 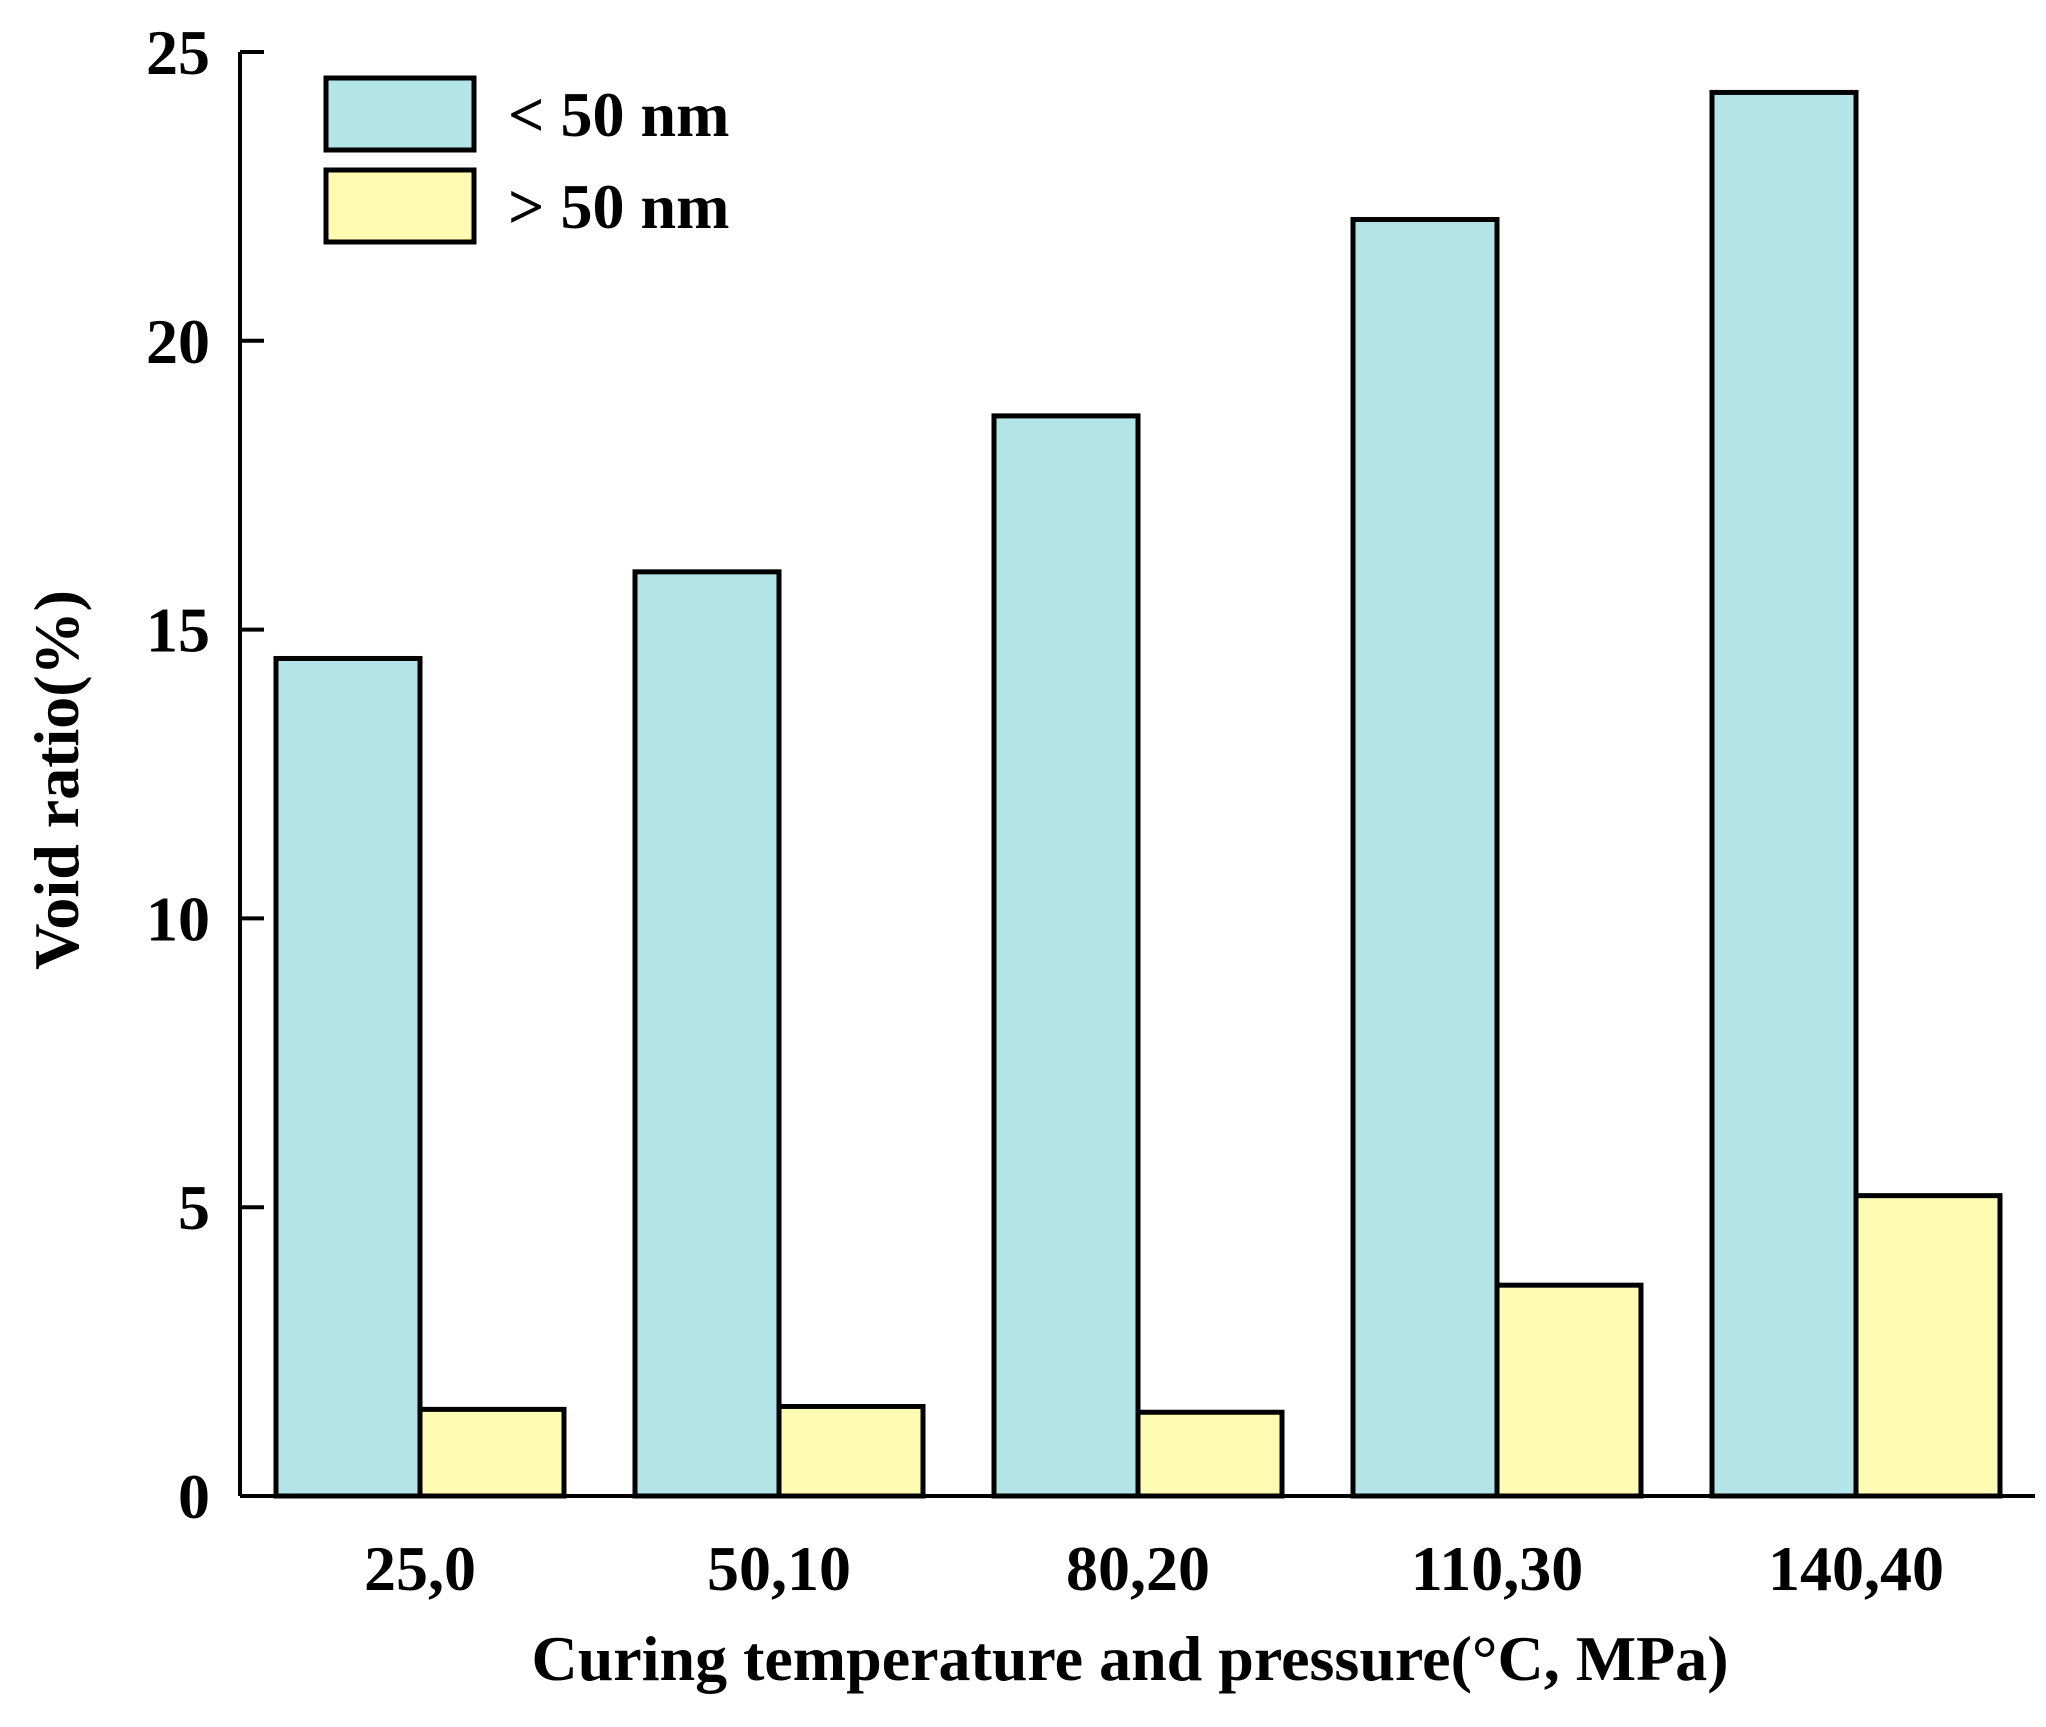 I want to click on y-tick-label: 25, so click(x=178, y=52).